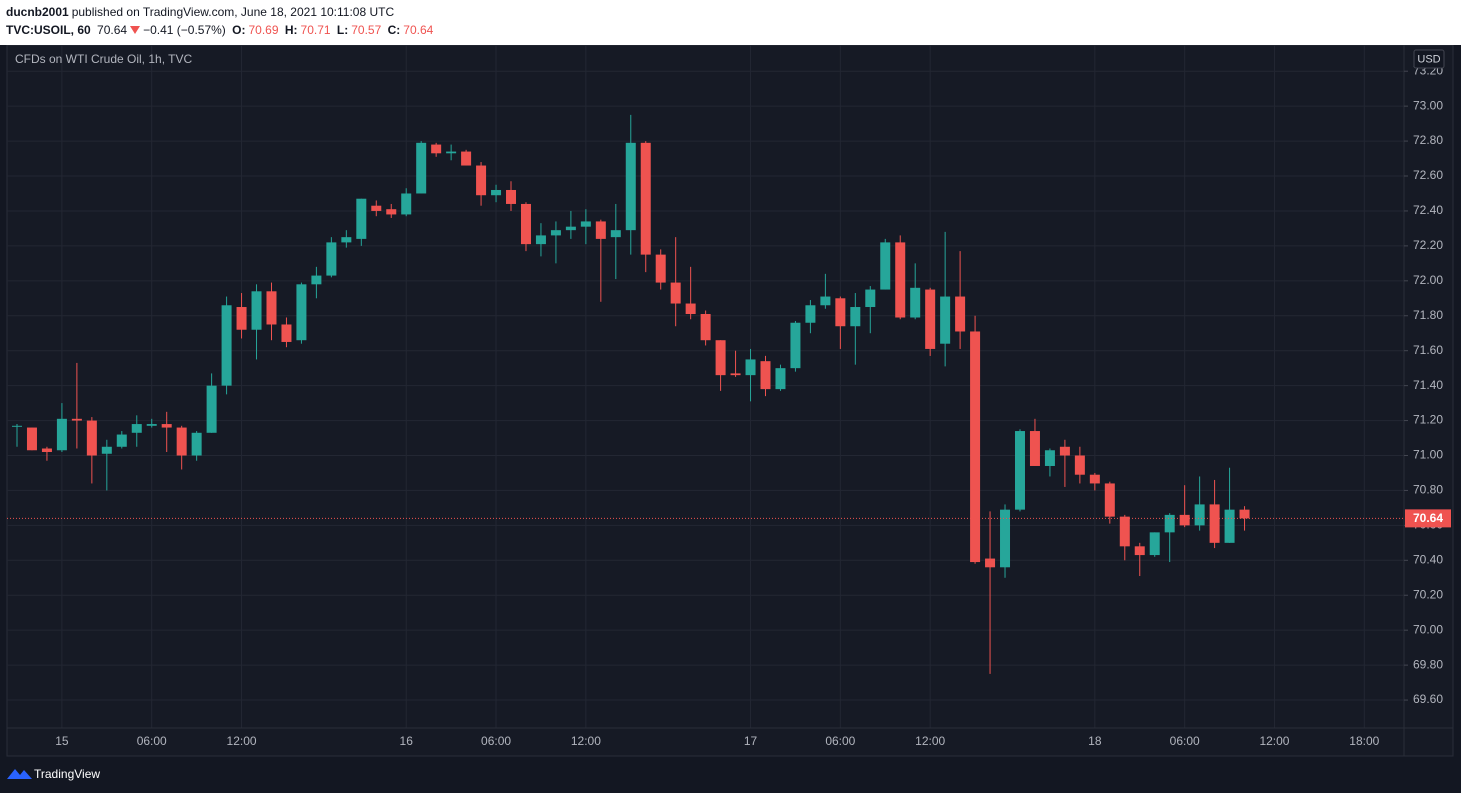 The height and width of the screenshot is (793, 1461). What do you see at coordinates (112, 30) in the screenshot?
I see `last-price: 70.64` at bounding box center [112, 30].